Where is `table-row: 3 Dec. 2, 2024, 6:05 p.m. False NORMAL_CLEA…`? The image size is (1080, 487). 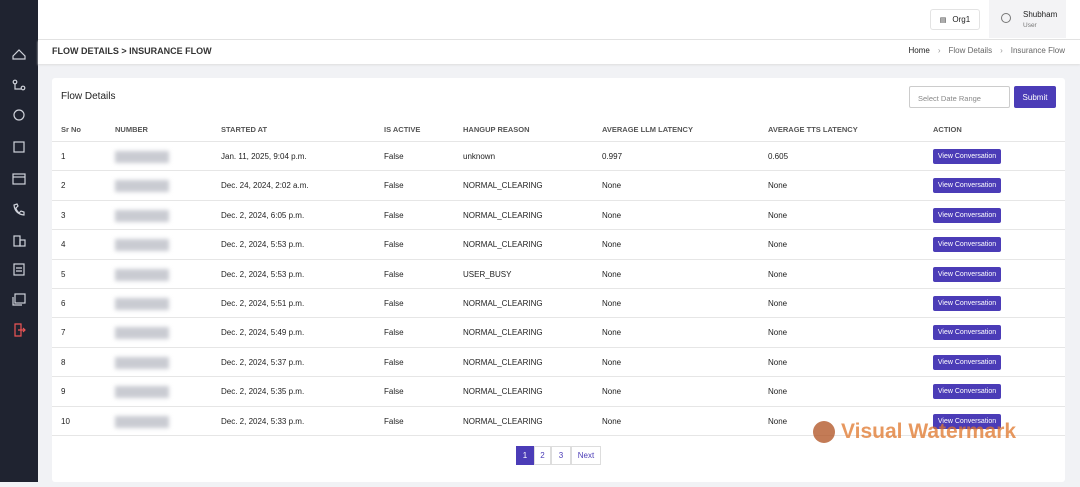 table-row: 3 Dec. 2, 2024, 6:05 p.m. False NORMAL_CLEA… is located at coordinates (558, 214).